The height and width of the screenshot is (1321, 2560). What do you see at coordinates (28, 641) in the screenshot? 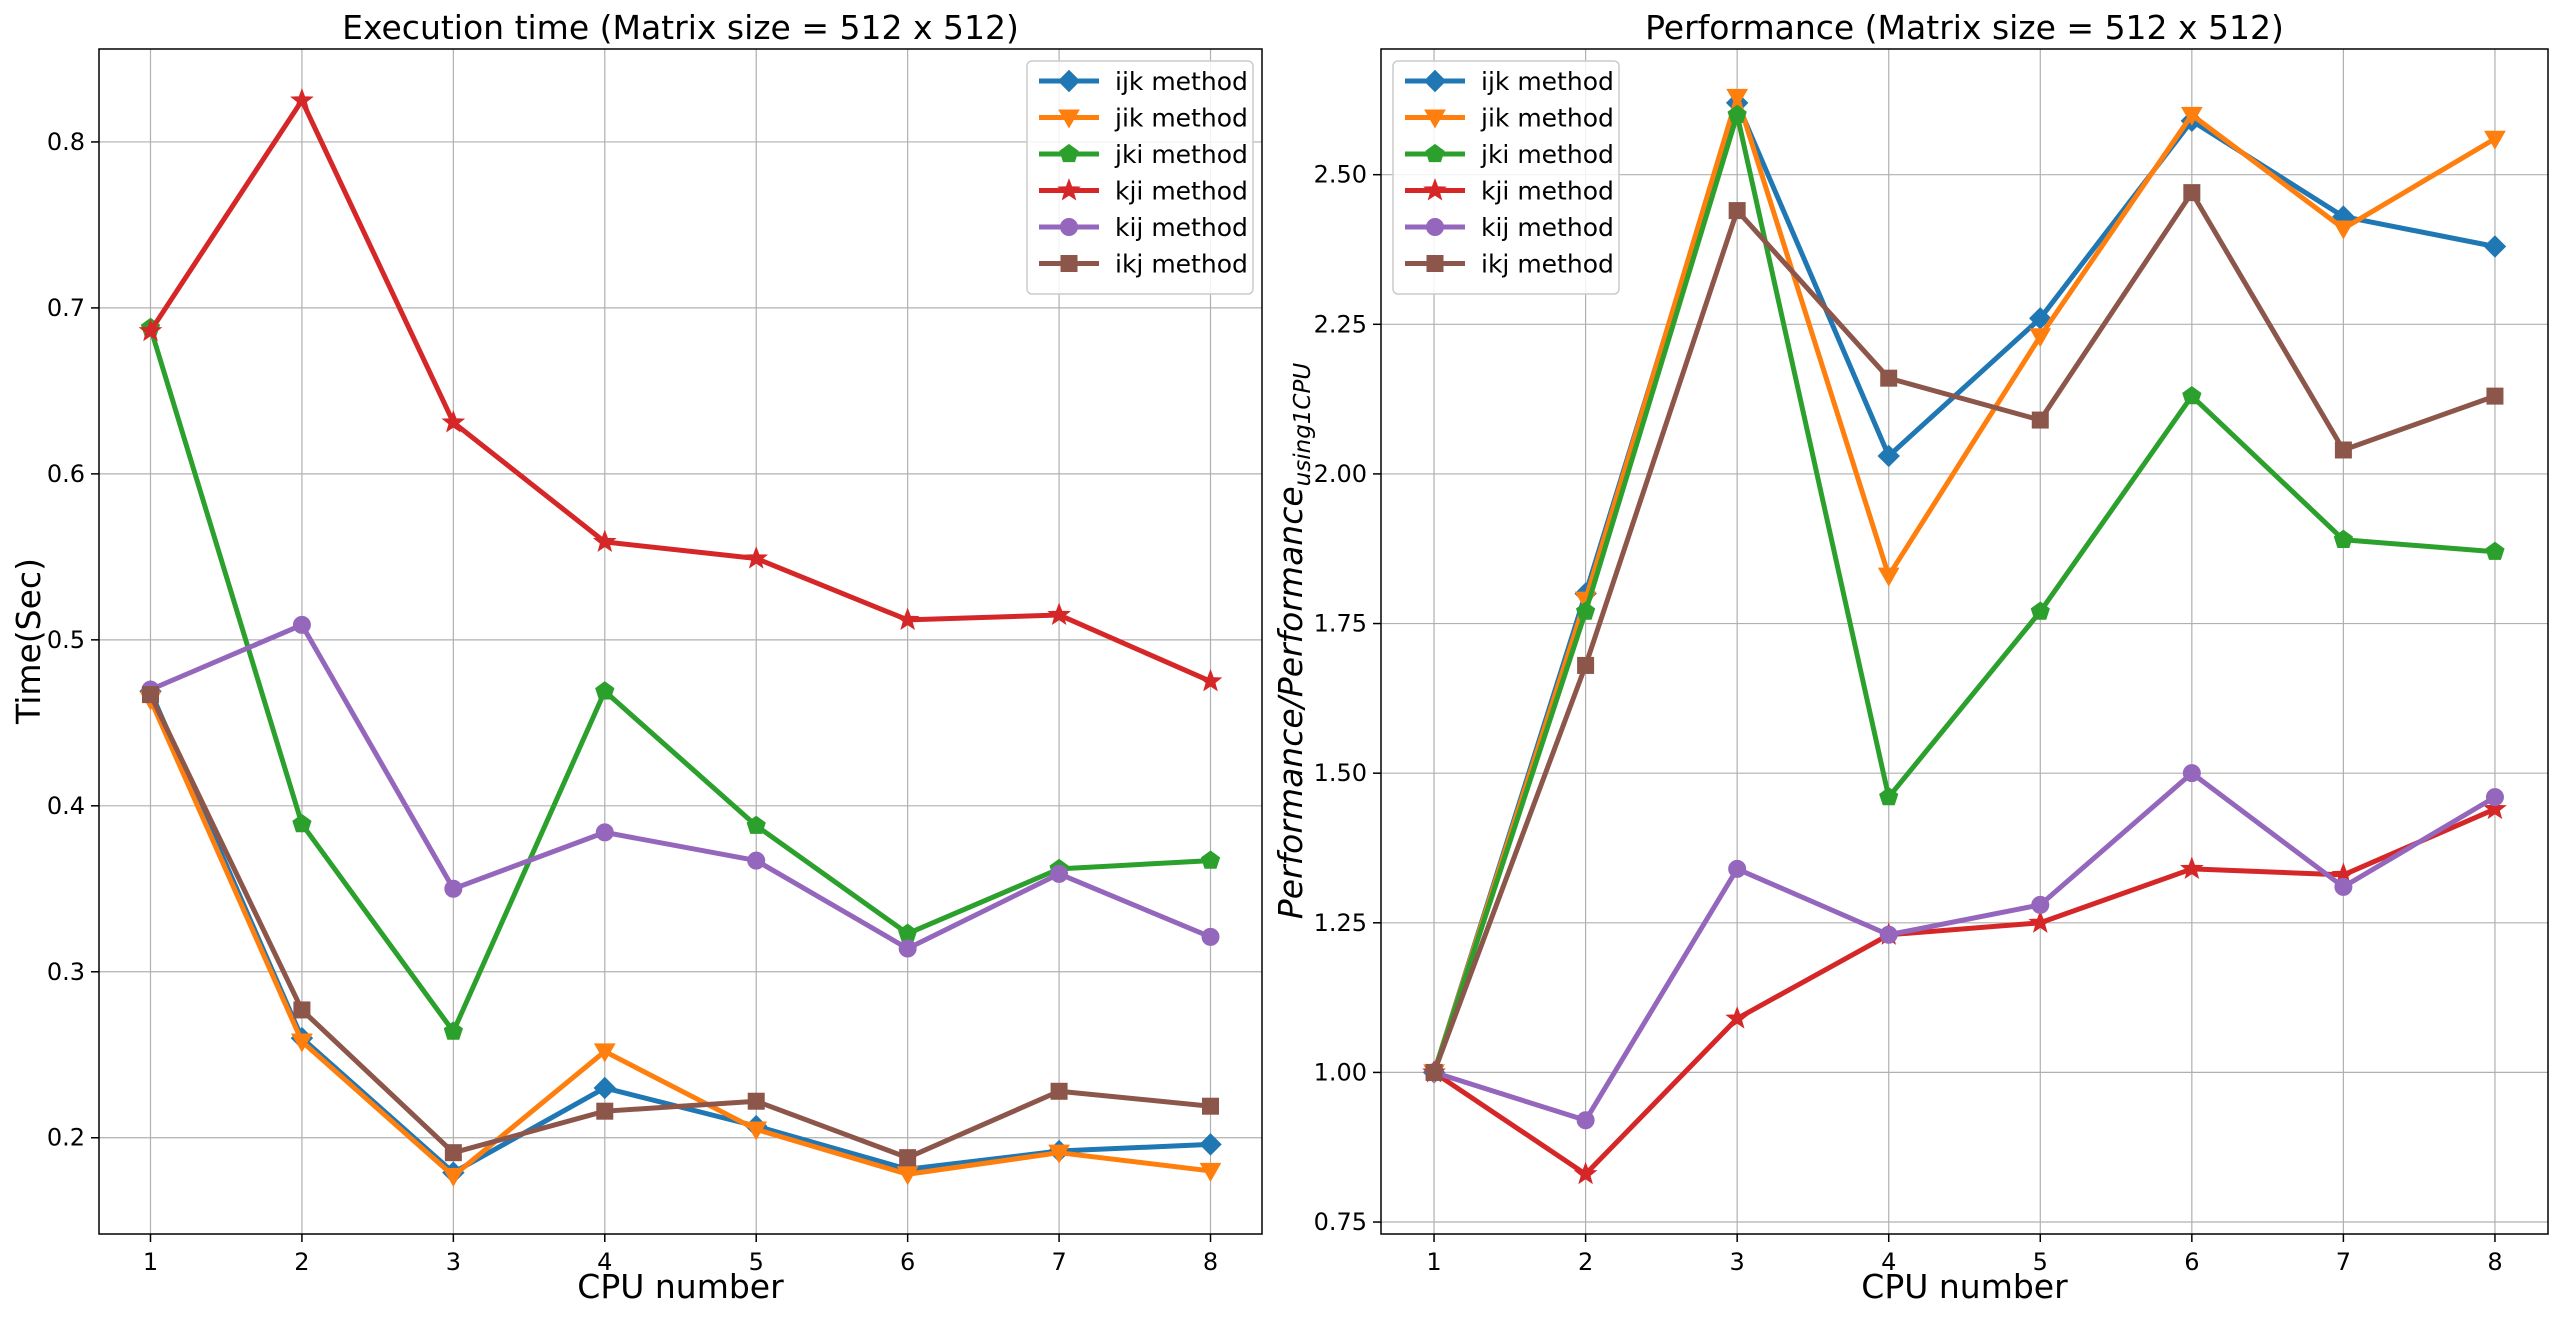
I see `y-axis-label: Time(Sec)` at bounding box center [28, 641].